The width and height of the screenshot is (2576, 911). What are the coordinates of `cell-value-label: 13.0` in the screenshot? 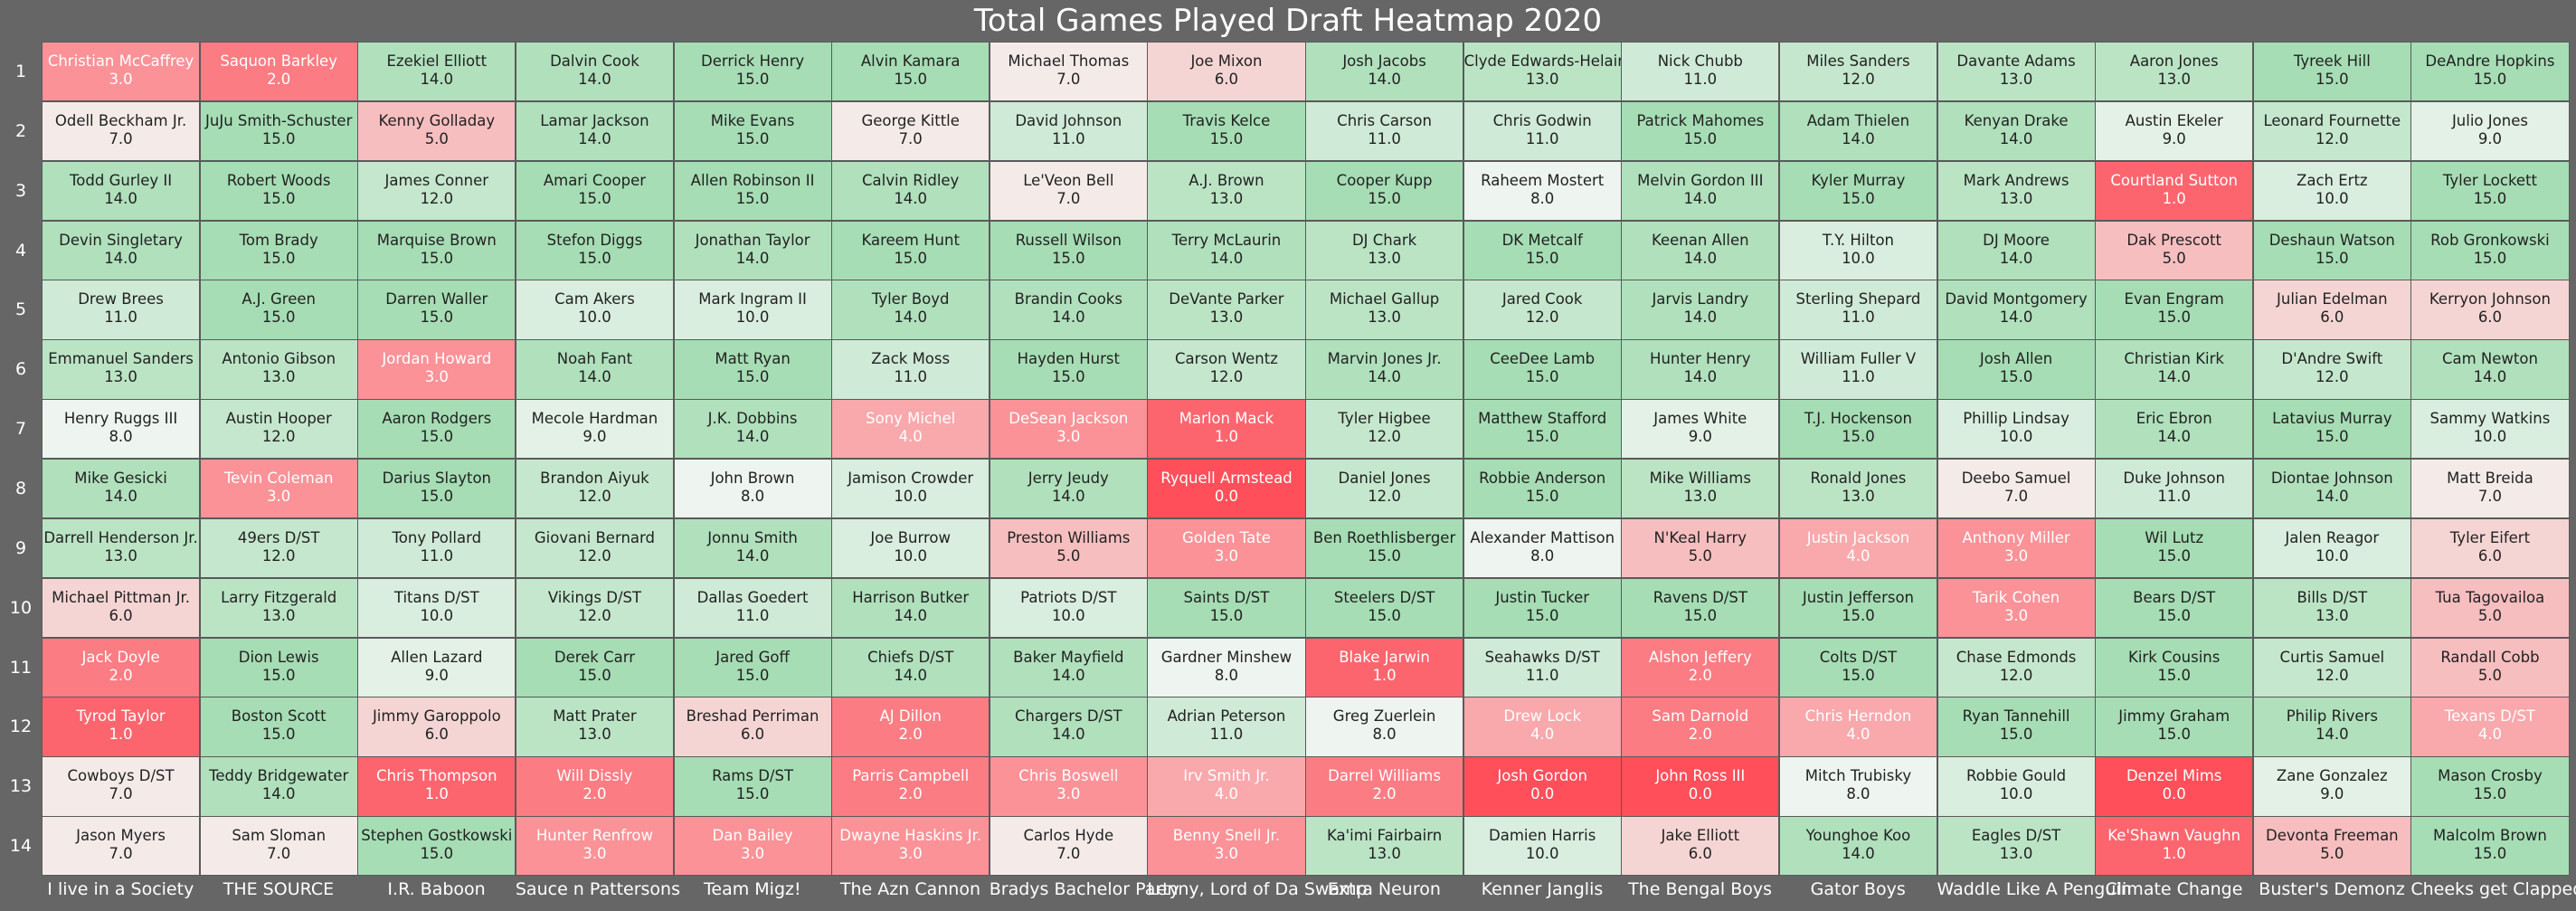 It's located at (1859, 496).